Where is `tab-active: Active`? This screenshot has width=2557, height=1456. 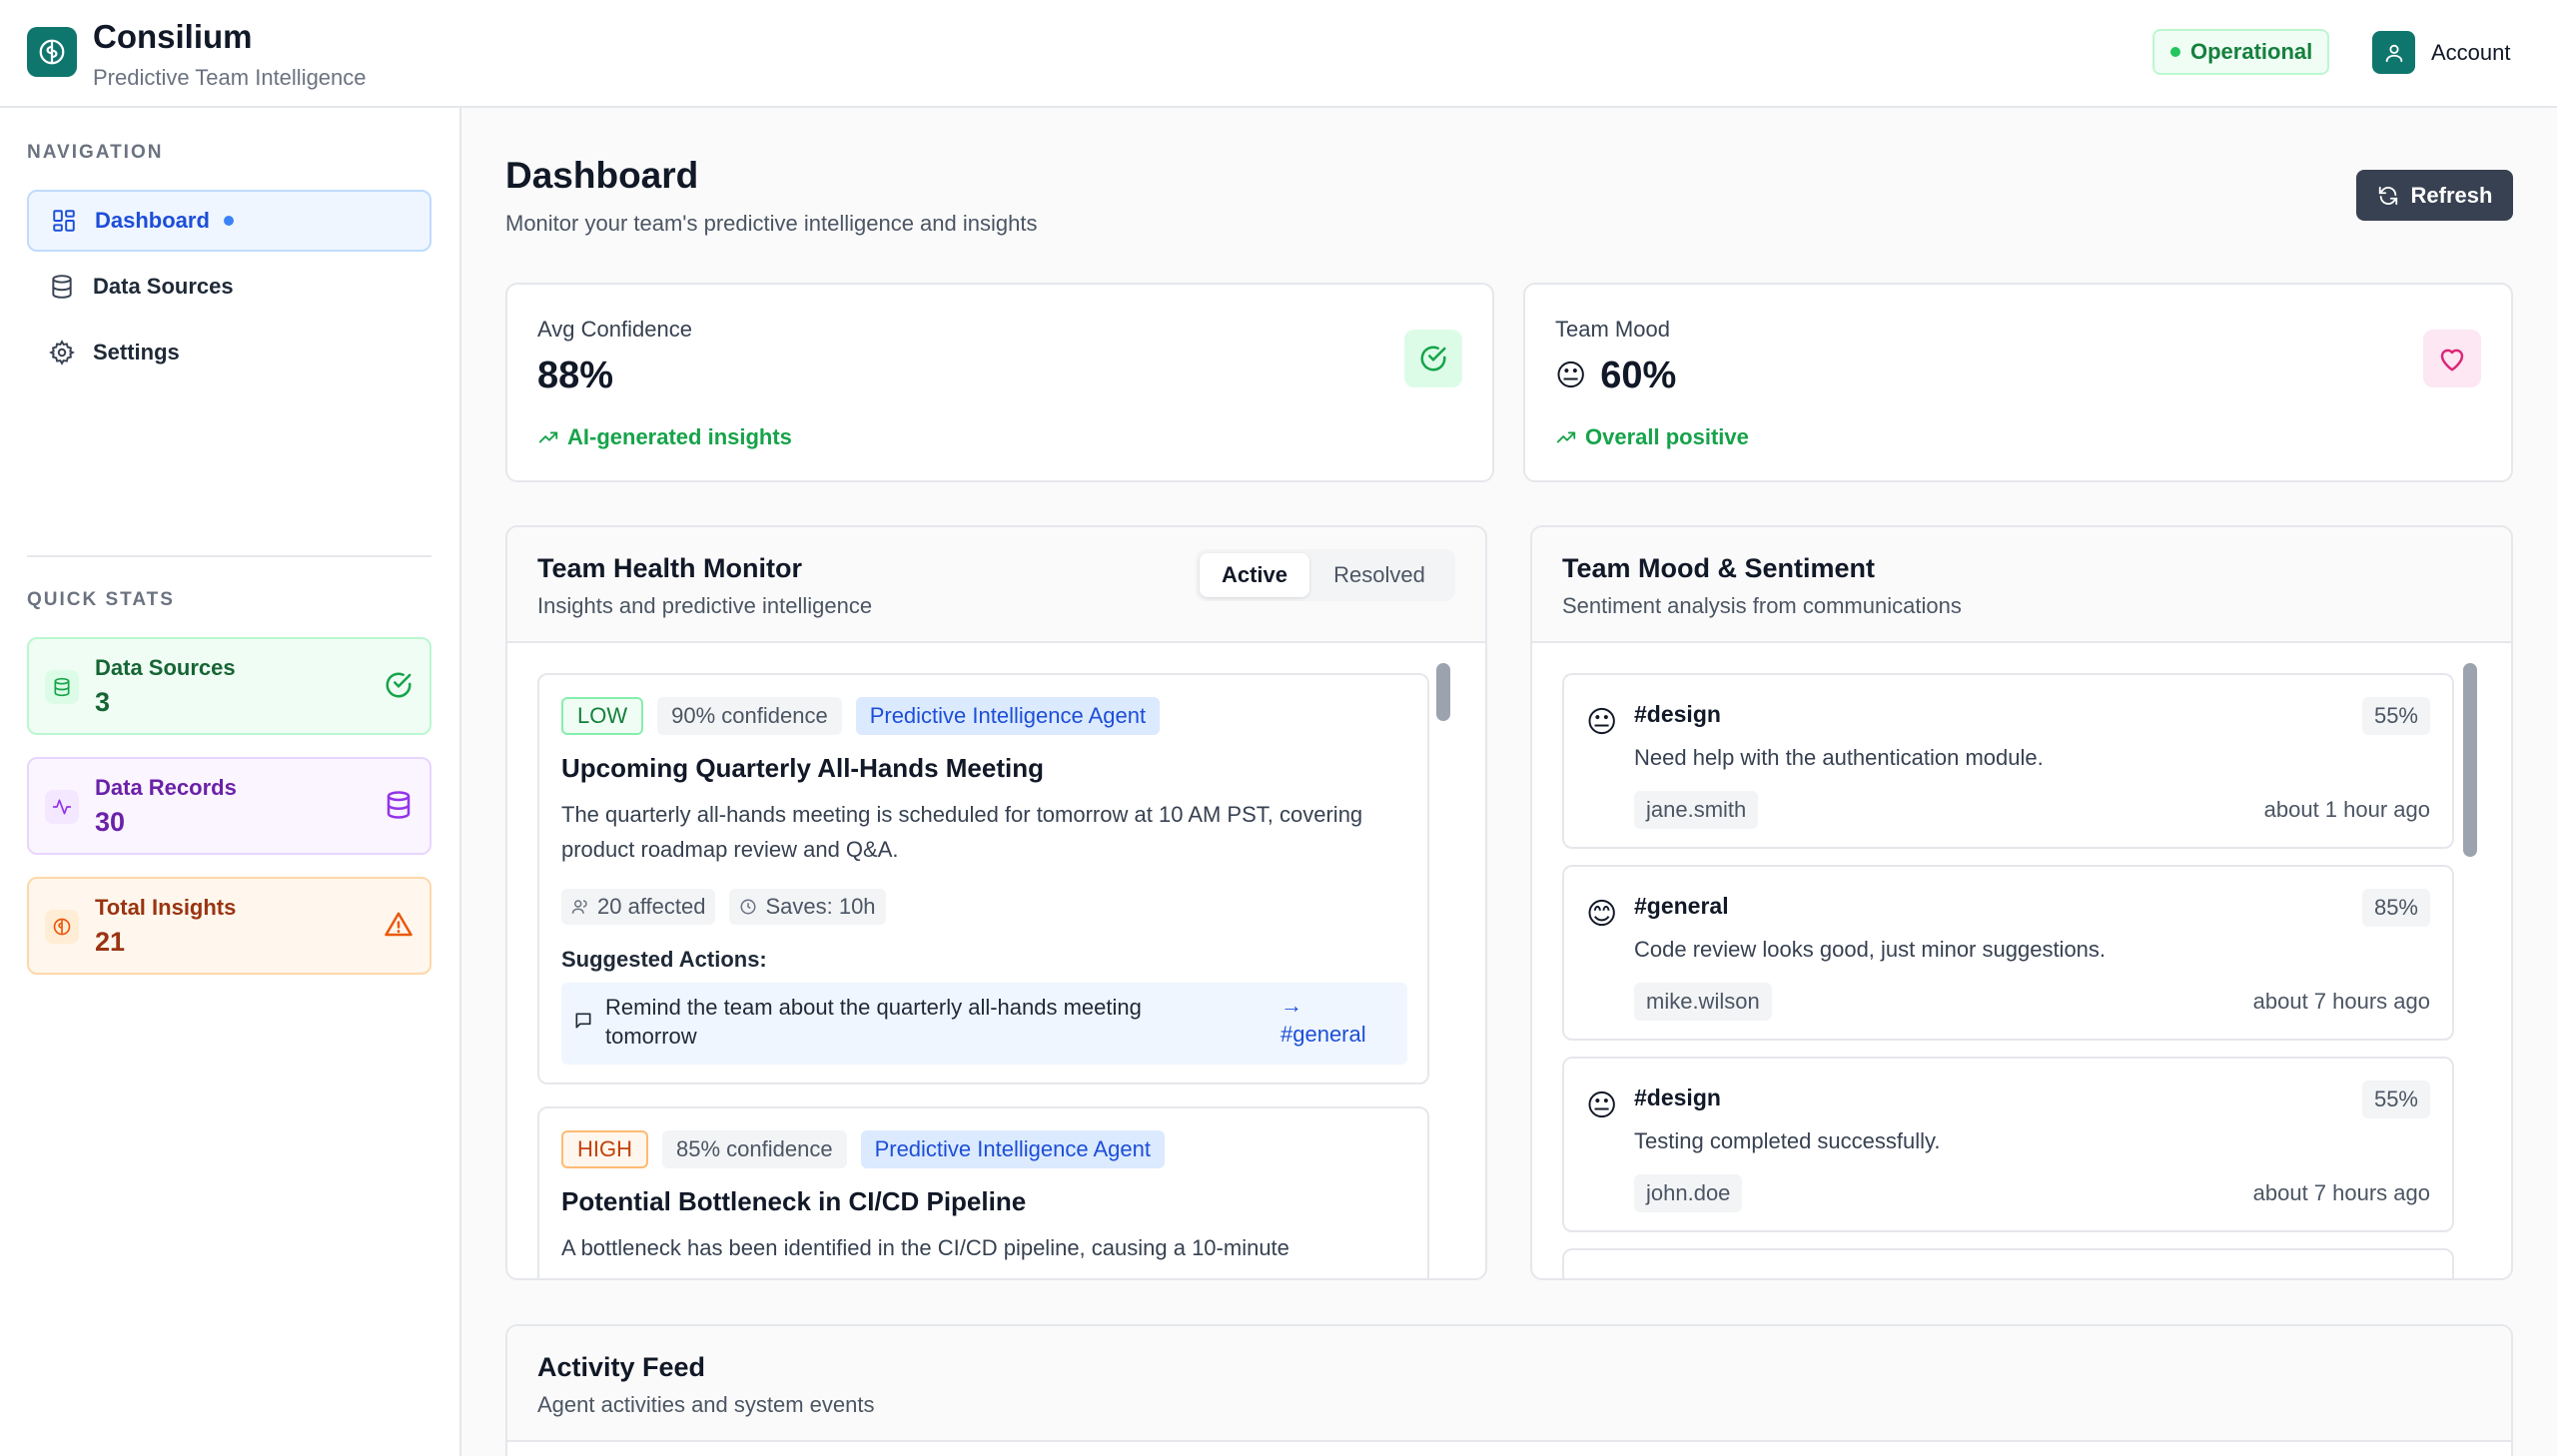
tab-active: Active is located at coordinates (1254, 575).